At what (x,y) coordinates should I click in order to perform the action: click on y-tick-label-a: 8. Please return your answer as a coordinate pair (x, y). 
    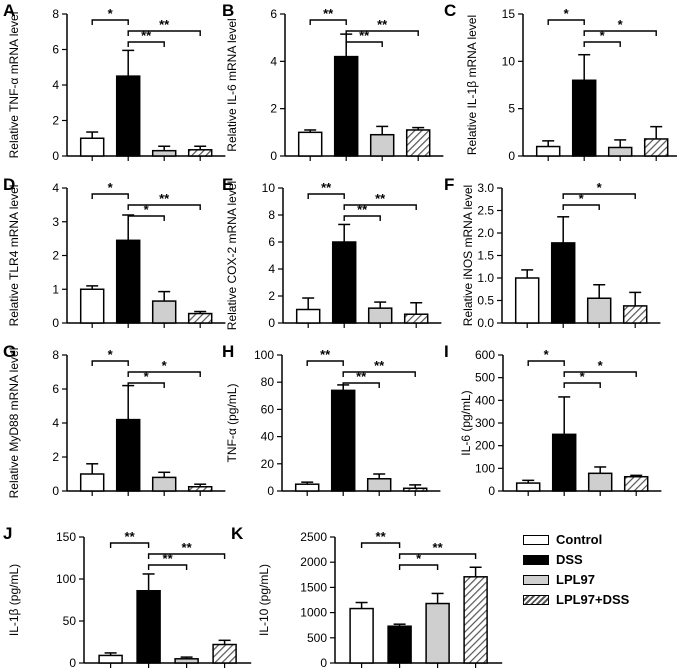
    Looking at the image, I should click on (55, 14).